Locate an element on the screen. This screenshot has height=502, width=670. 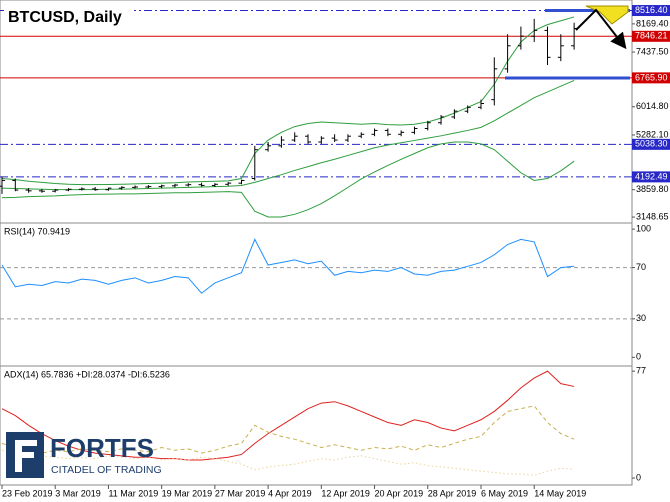
level-label: 6765.90 is located at coordinates (651, 77).